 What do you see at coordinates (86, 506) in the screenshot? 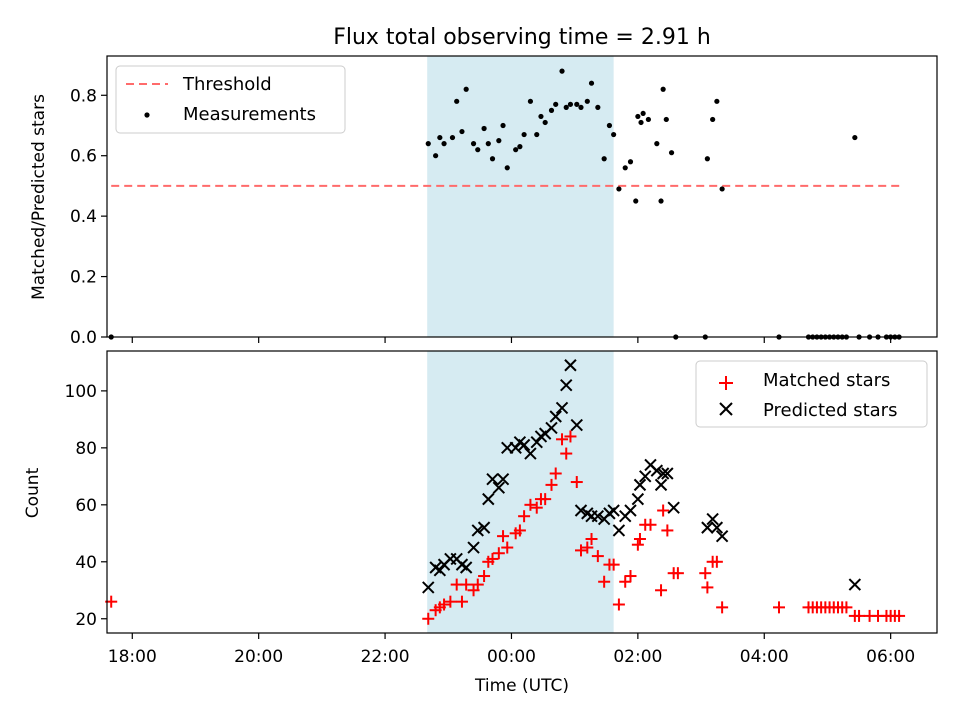
I see `bottom-y-tick-label: 60` at bounding box center [86, 506].